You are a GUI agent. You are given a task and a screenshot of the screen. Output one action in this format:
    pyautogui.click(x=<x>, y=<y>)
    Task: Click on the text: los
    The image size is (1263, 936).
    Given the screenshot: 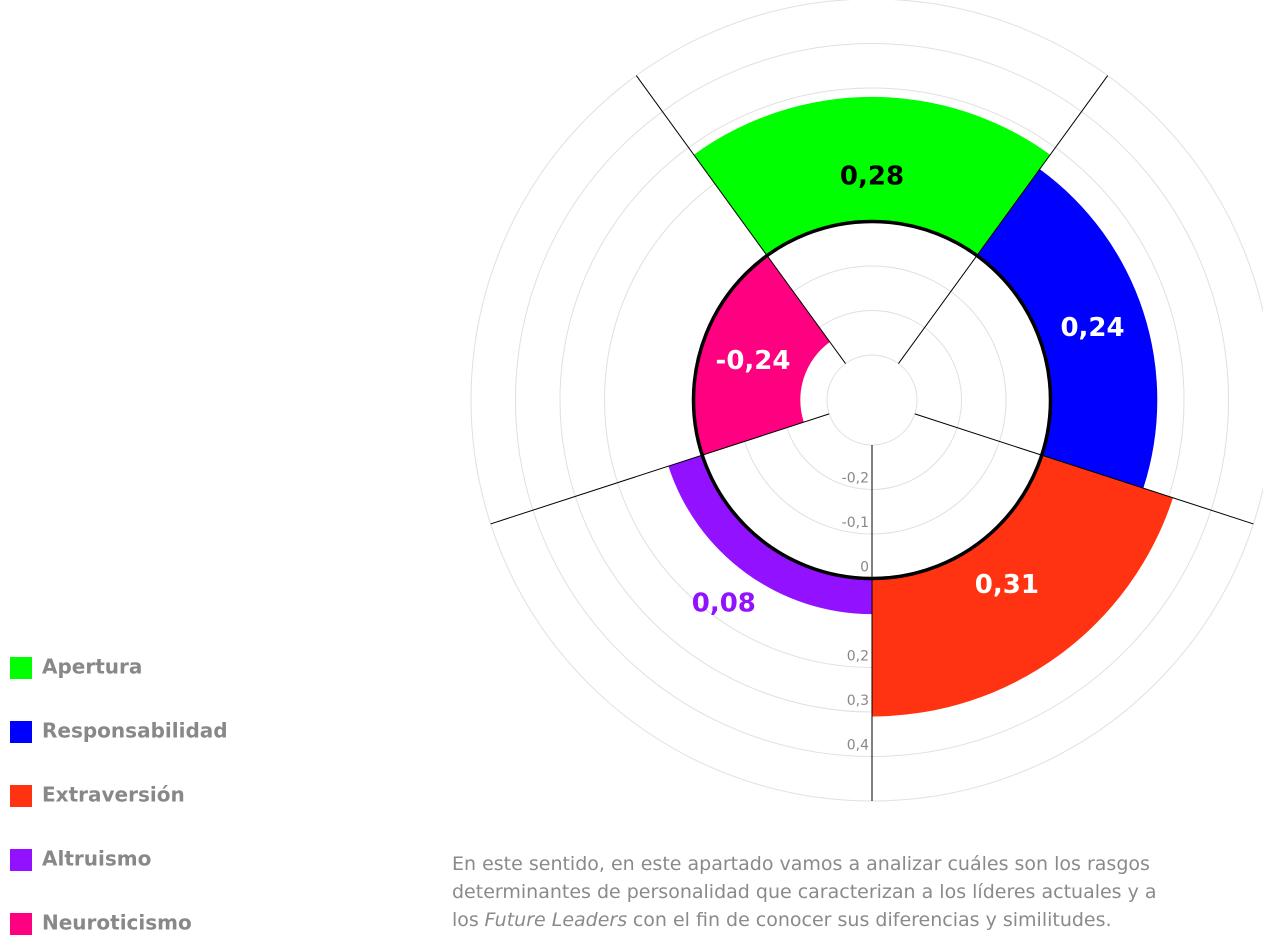 What is the action you would take?
    pyautogui.click(x=465, y=920)
    